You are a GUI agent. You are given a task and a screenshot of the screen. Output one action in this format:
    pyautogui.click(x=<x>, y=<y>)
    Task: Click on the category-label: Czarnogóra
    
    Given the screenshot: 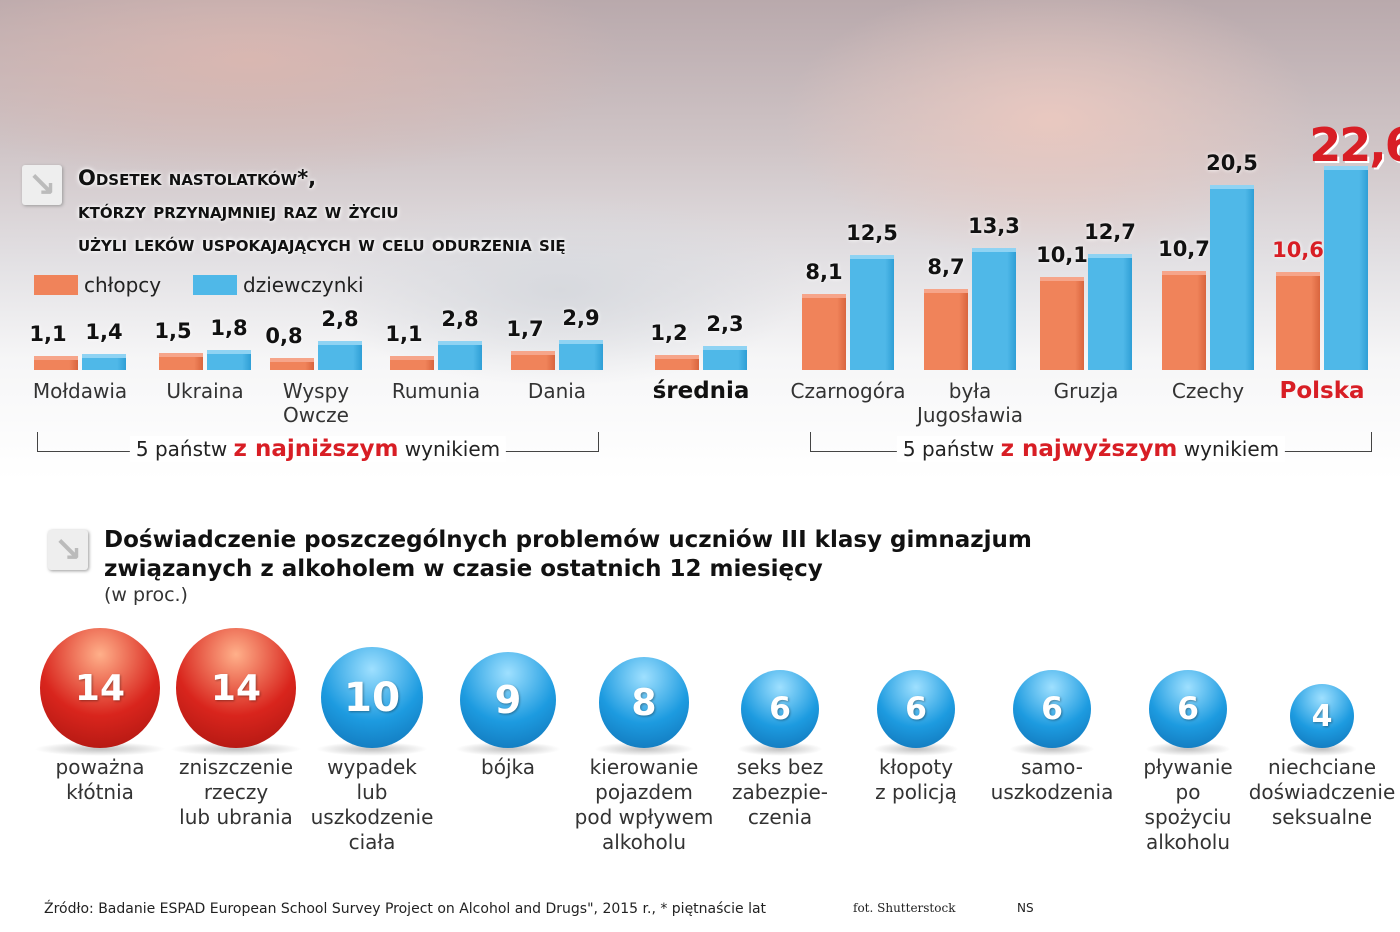 What is the action you would take?
    pyautogui.click(x=848, y=391)
    